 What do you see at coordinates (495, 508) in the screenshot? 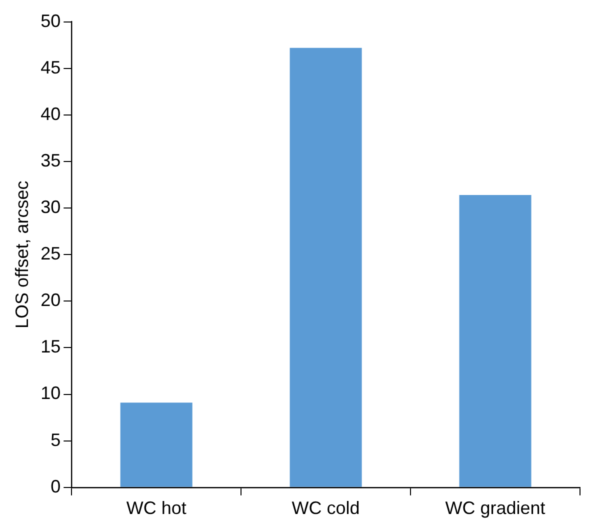
I see `x-tick-label: WC gradient` at bounding box center [495, 508].